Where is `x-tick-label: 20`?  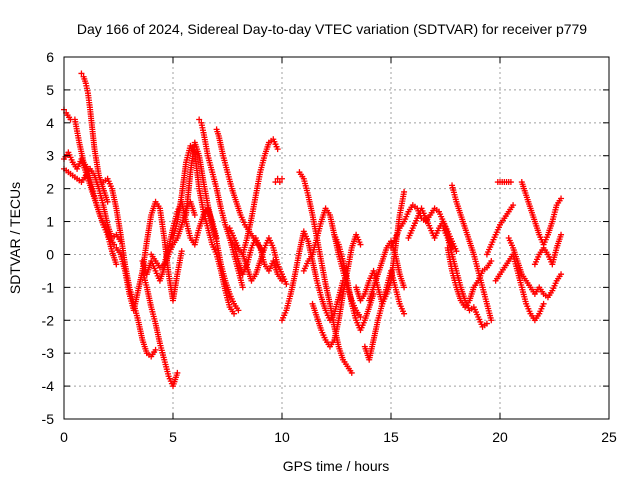 x-tick-label: 20 is located at coordinates (500, 437).